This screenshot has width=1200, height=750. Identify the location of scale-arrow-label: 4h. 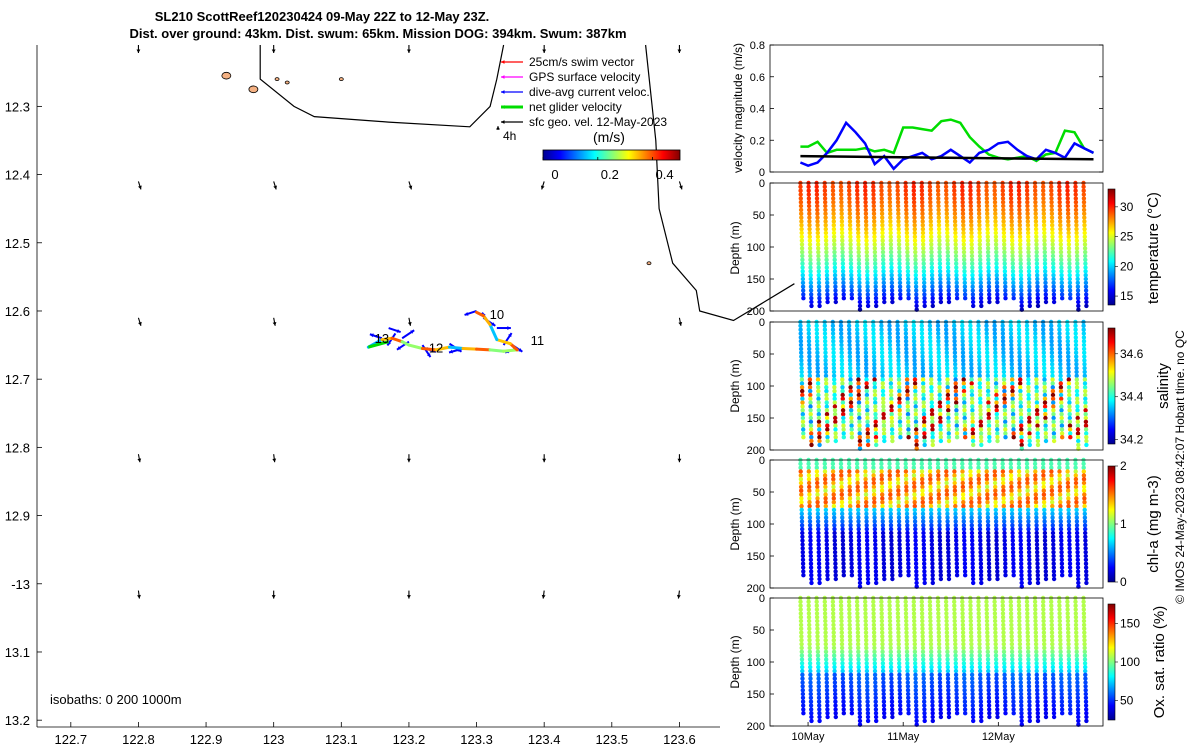
(509, 136).